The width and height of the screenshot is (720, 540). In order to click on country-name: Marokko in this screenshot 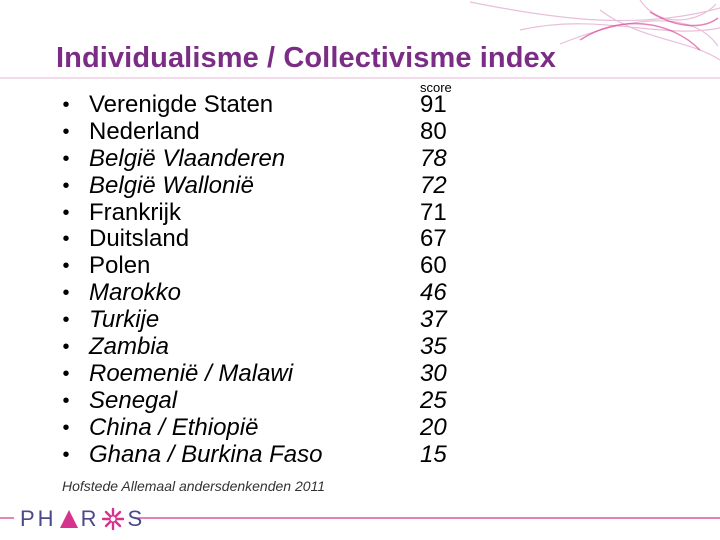, I will do `click(135, 293)`.